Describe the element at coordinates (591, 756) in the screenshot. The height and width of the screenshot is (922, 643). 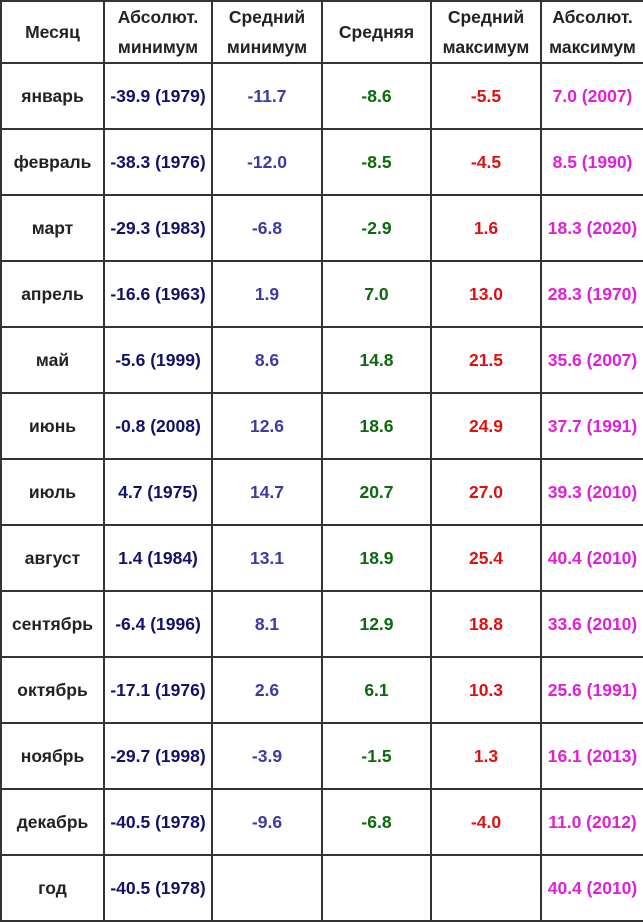
I see `value-cell: 16.1 (2013)` at that location.